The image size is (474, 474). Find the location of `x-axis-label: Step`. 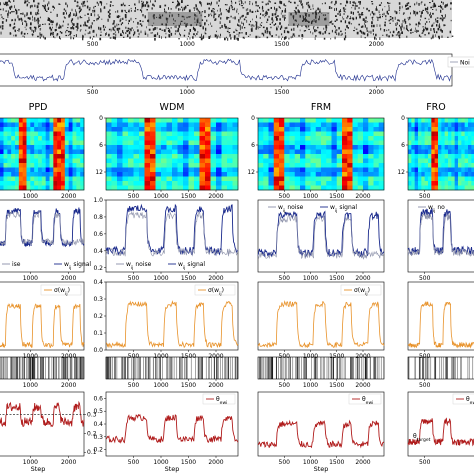

x-axis-label: Step is located at coordinates (38, 469).